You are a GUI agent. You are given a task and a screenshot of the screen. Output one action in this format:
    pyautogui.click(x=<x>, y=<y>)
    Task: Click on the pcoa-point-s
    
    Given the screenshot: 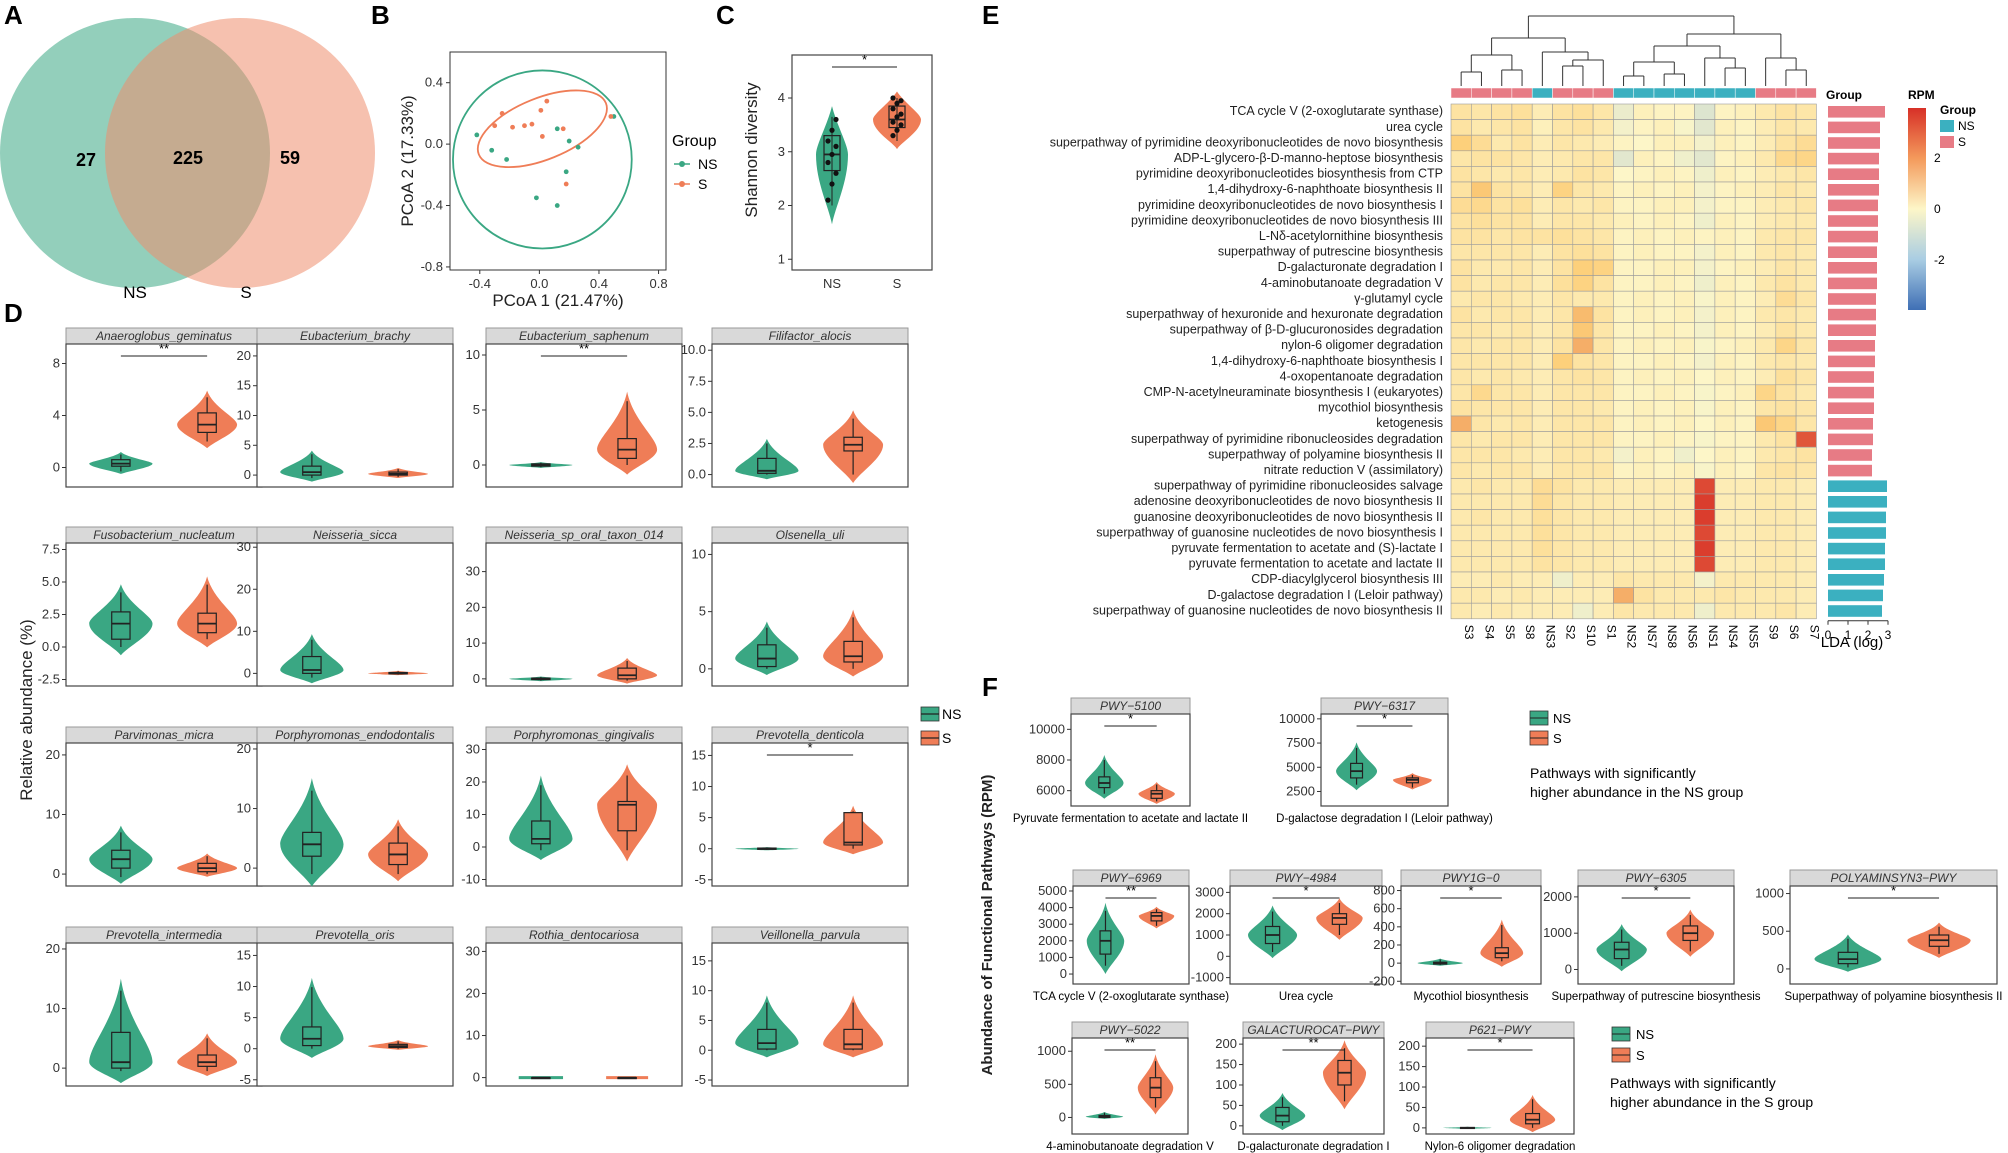 What is the action you would take?
    pyautogui.click(x=502, y=113)
    